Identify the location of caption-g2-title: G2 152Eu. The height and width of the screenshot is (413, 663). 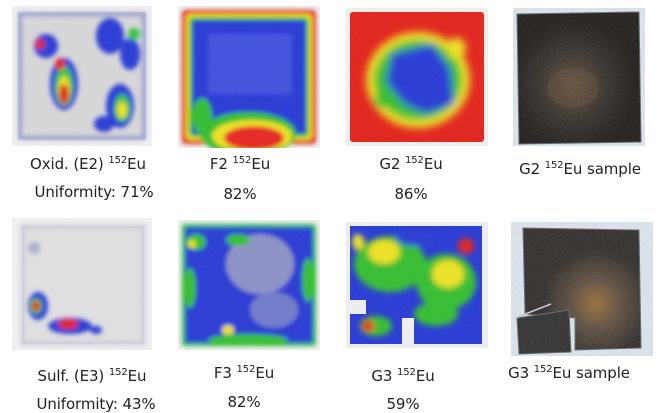
(410, 164).